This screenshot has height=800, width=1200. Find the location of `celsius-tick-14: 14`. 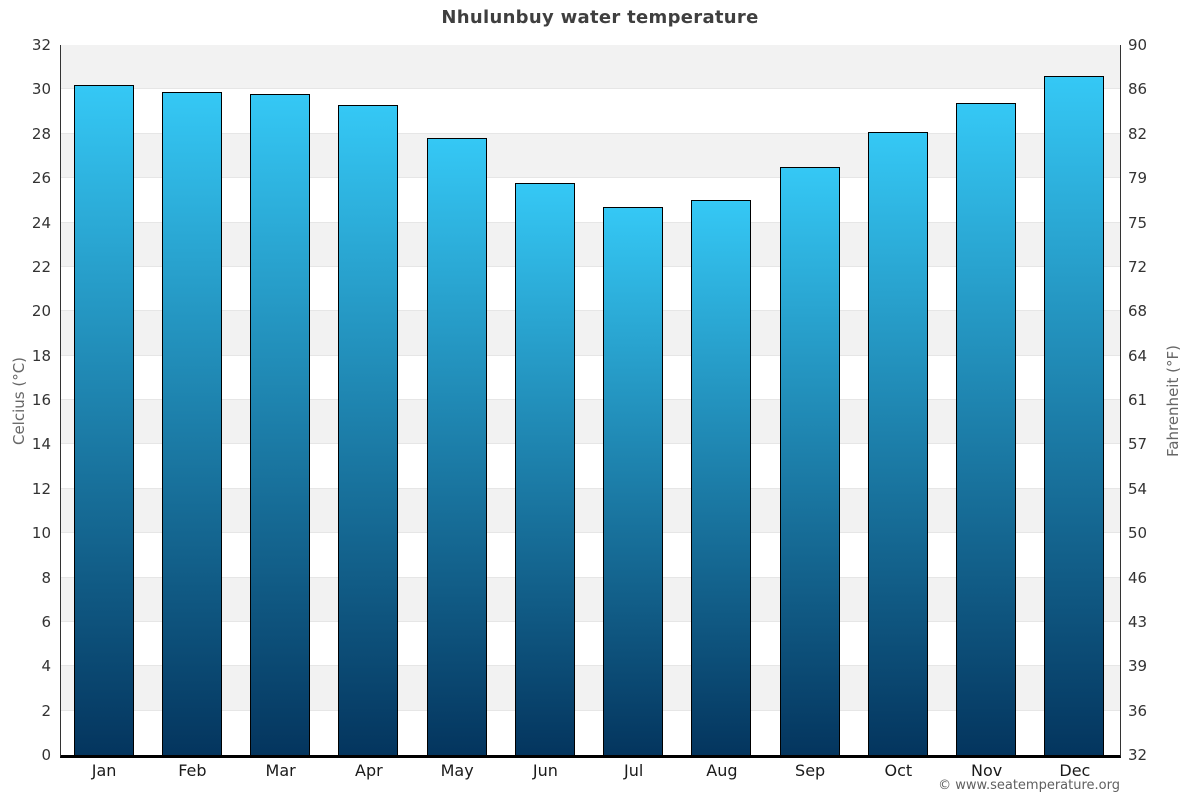

celsius-tick-14: 14 is located at coordinates (41, 444).